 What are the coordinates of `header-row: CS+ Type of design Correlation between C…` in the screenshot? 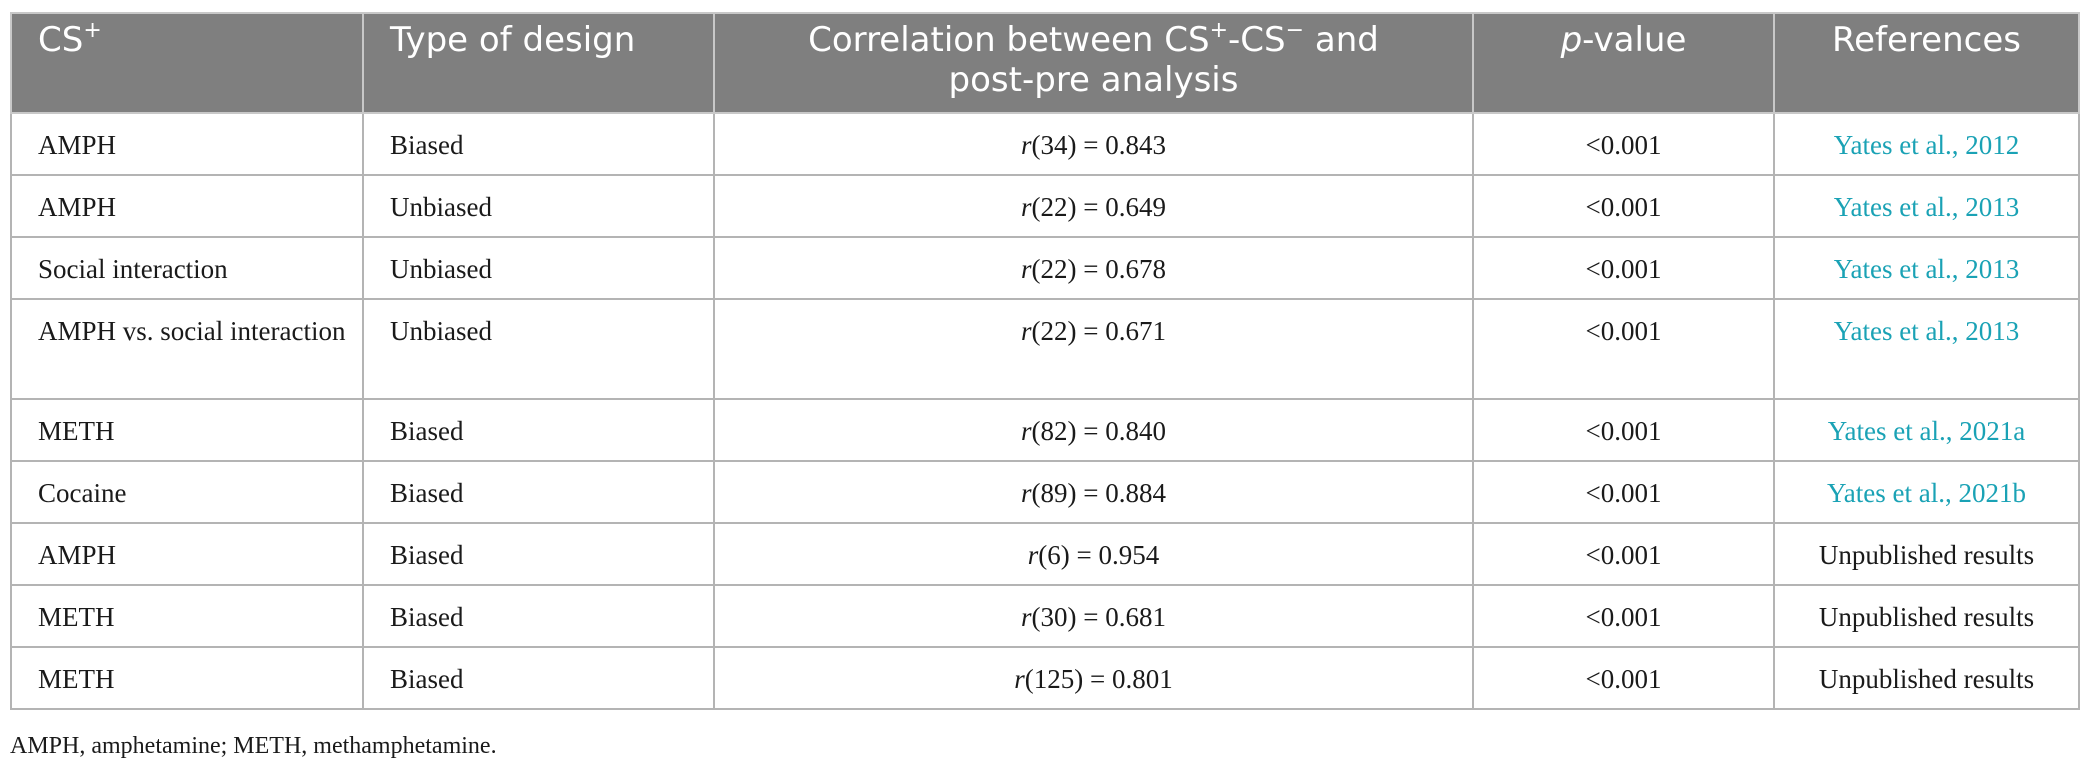 It's located at (1045, 63).